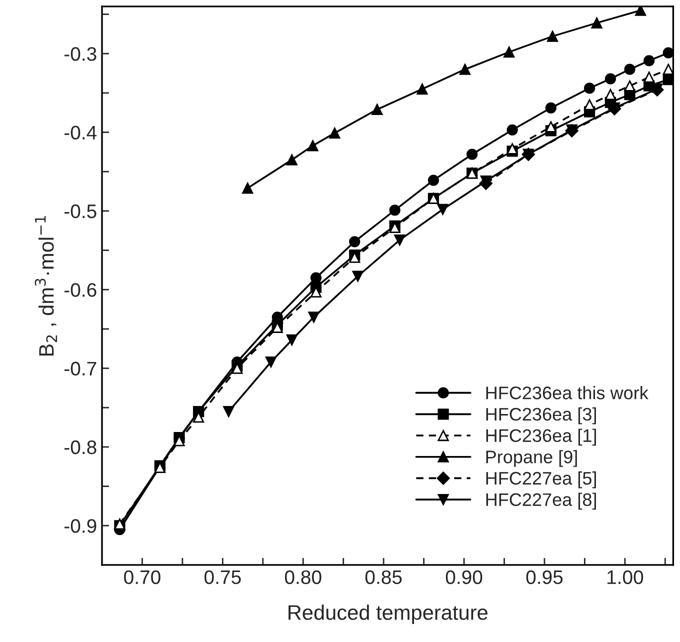  I want to click on legend-label: HFC236ea [1], so click(541, 437).